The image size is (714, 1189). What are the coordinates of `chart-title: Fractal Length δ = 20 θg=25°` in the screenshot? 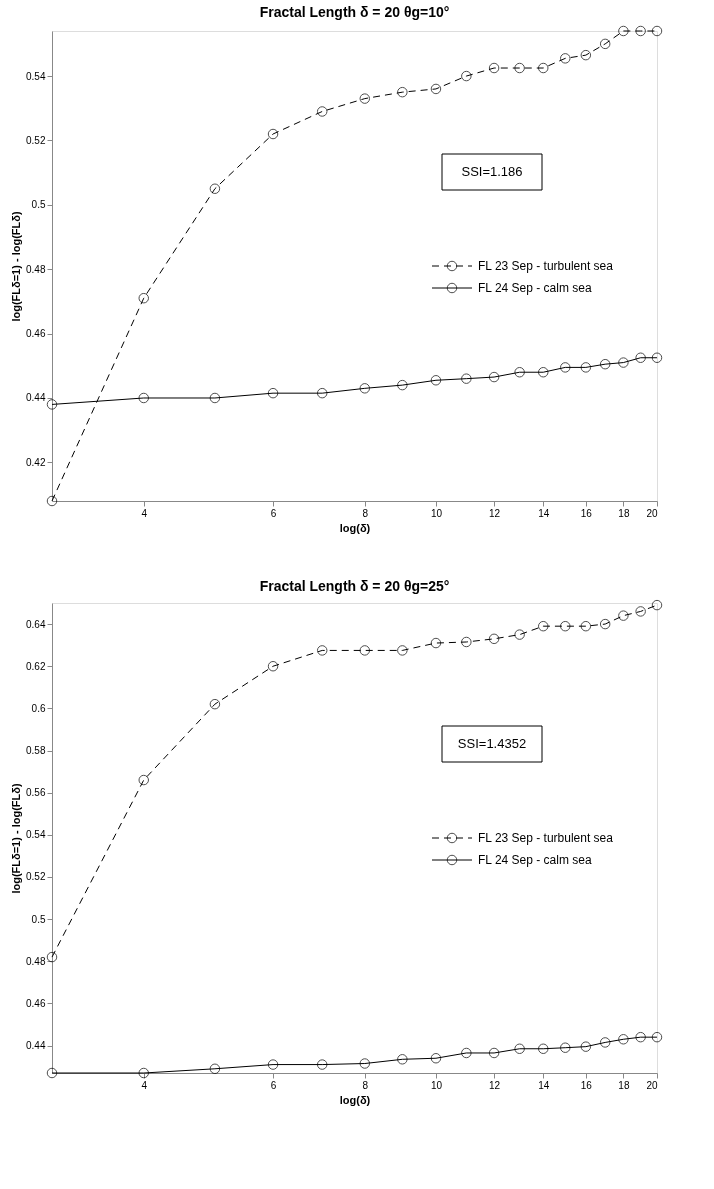 It's located at (354, 586).